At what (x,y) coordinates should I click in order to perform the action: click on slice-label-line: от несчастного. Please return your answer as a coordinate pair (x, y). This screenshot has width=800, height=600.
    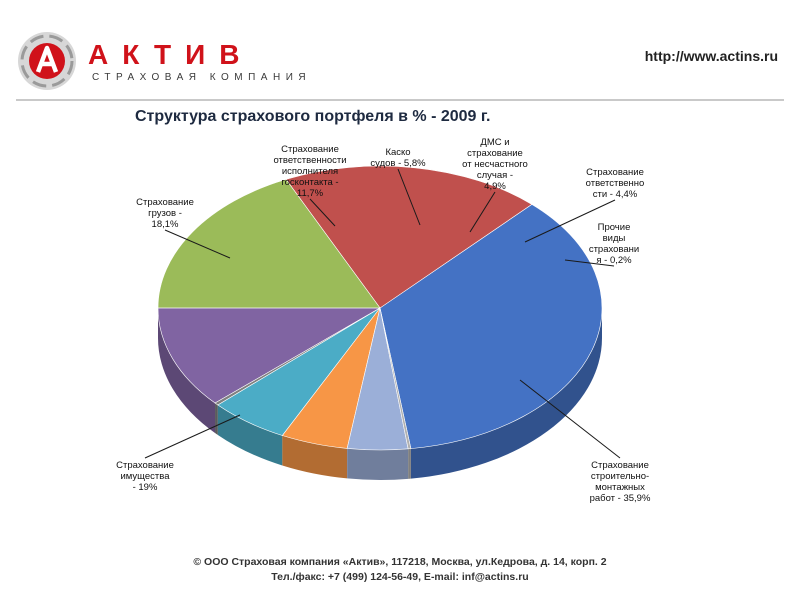
    Looking at the image, I should click on (495, 164).